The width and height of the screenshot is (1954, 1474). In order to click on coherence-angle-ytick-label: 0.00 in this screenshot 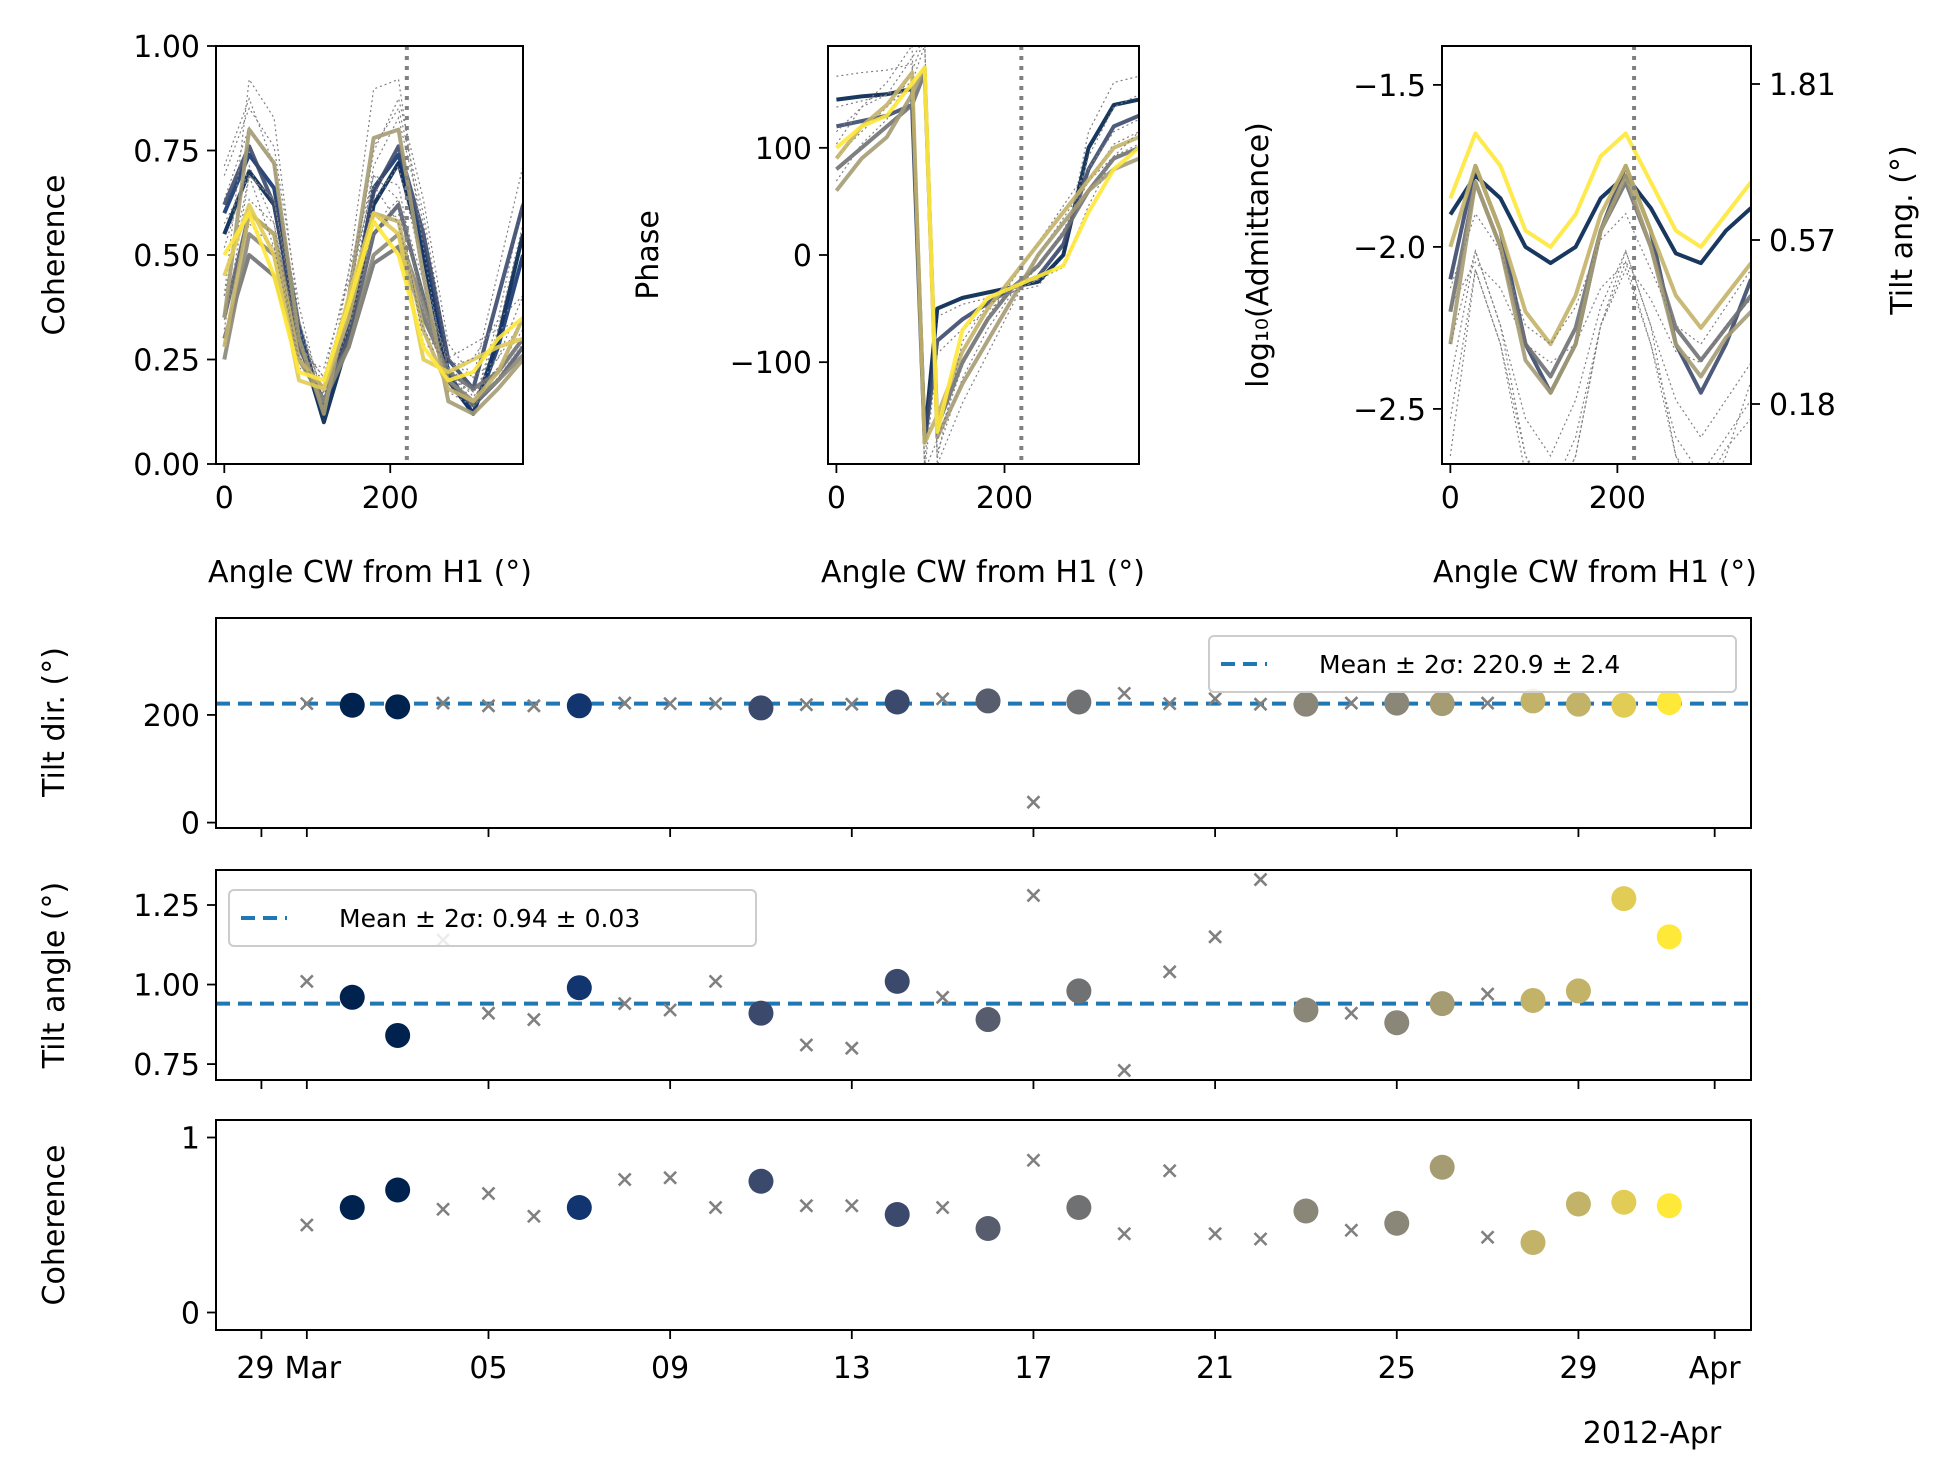, I will do `click(166, 465)`.